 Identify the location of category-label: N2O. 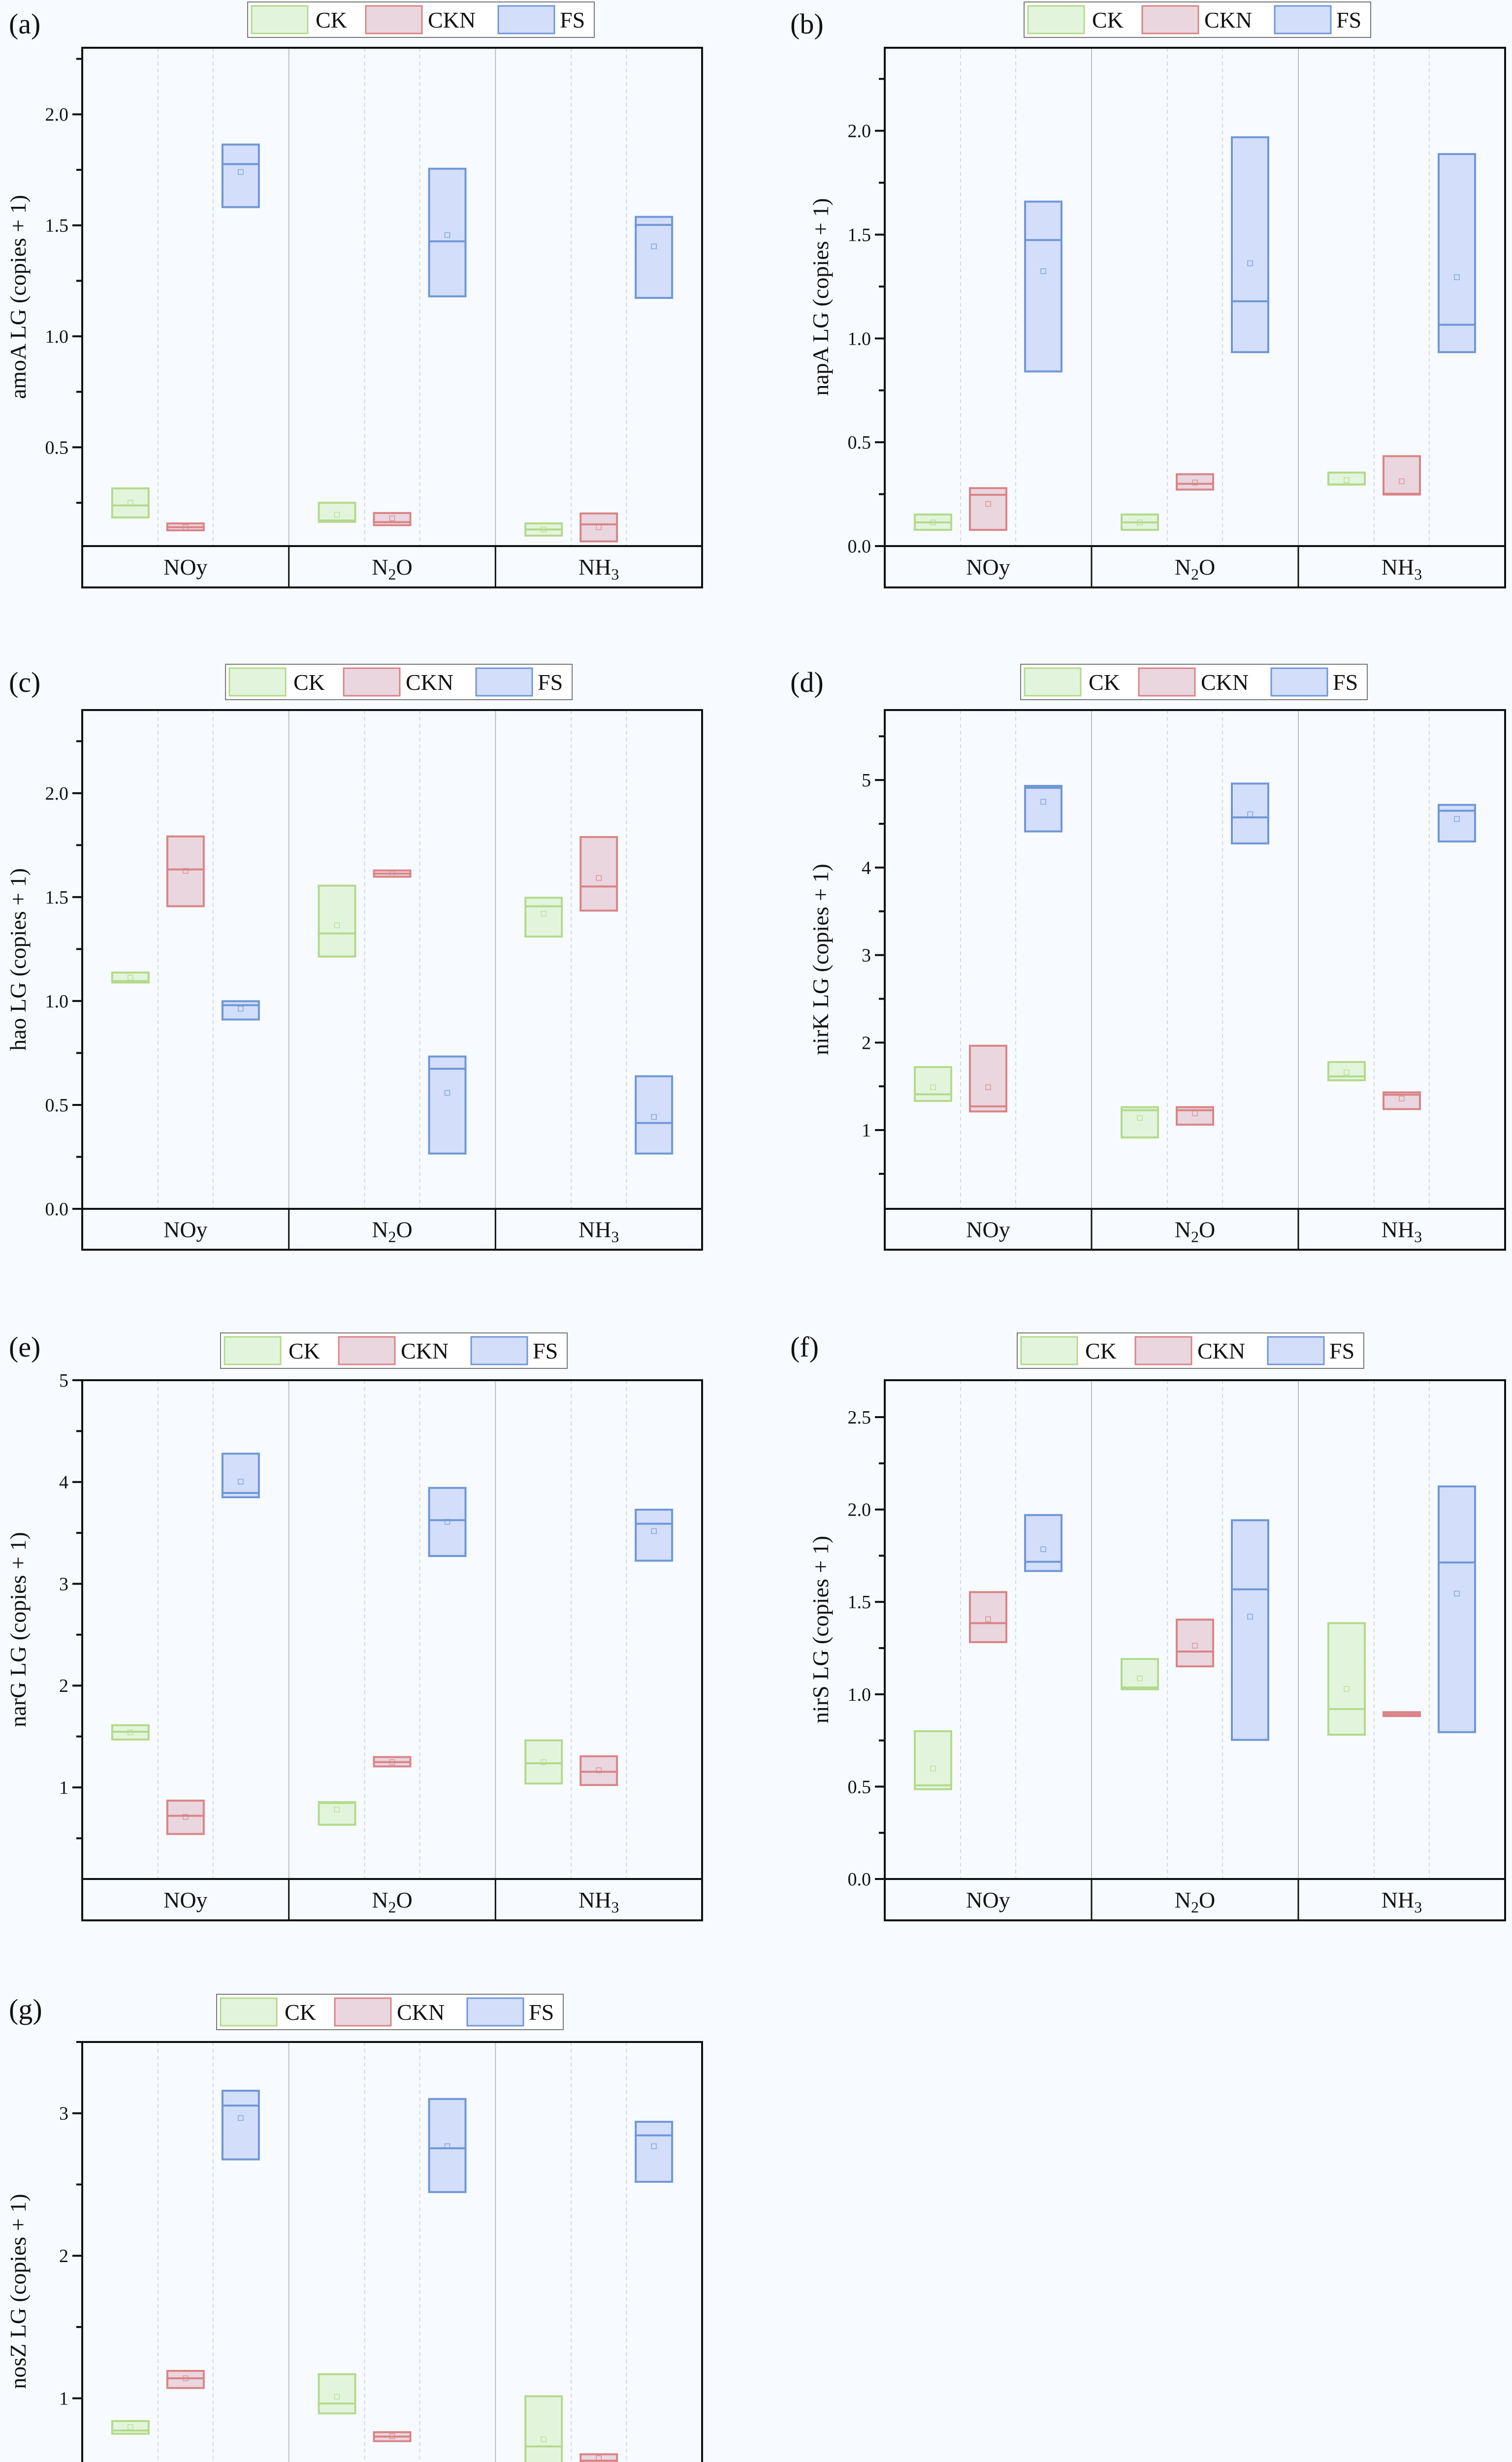
(392, 1231).